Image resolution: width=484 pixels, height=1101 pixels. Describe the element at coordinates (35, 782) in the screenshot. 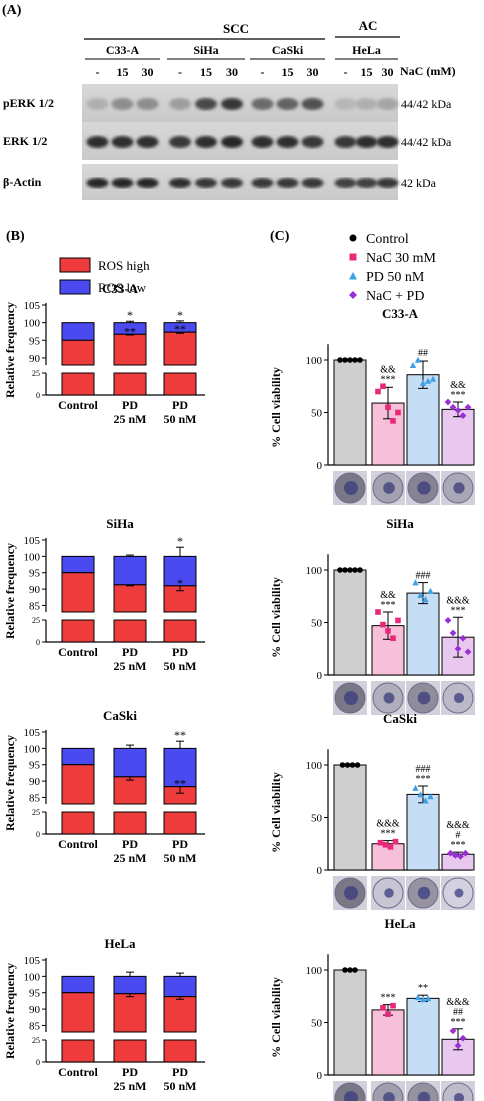

I see `y-tick-label: 90` at that location.